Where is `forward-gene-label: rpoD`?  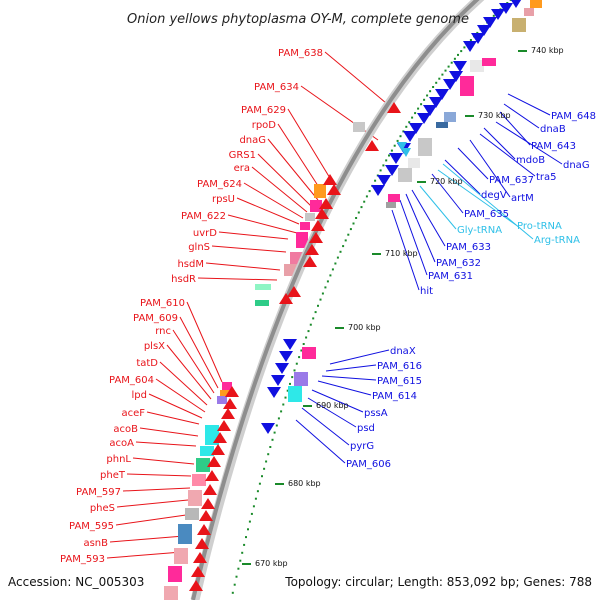
forward-gene-label: rpoD is located at coordinates (264, 125).